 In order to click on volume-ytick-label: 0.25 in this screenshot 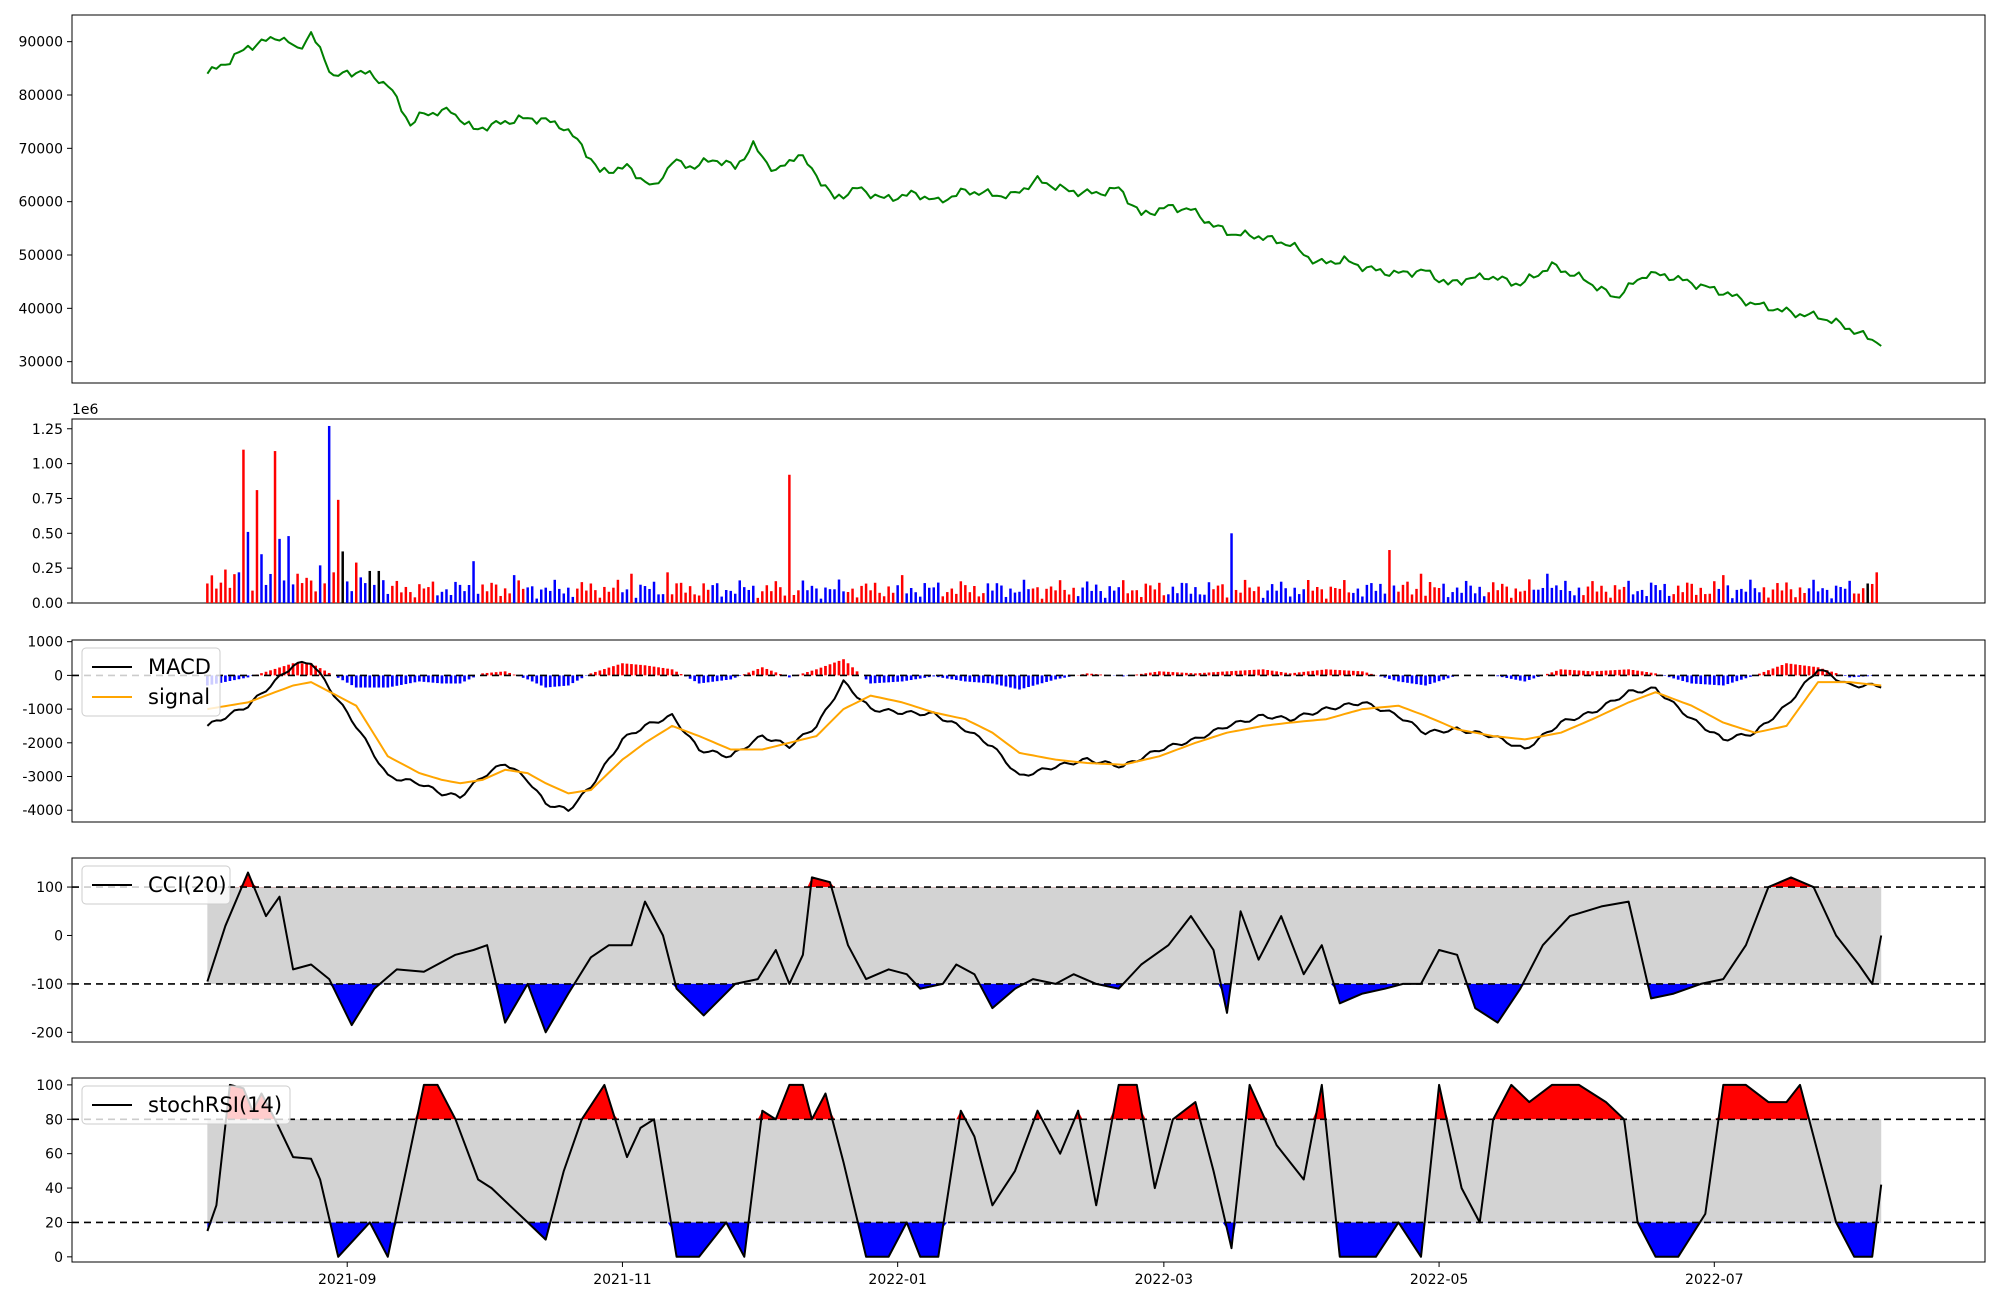, I will do `click(47, 569)`.